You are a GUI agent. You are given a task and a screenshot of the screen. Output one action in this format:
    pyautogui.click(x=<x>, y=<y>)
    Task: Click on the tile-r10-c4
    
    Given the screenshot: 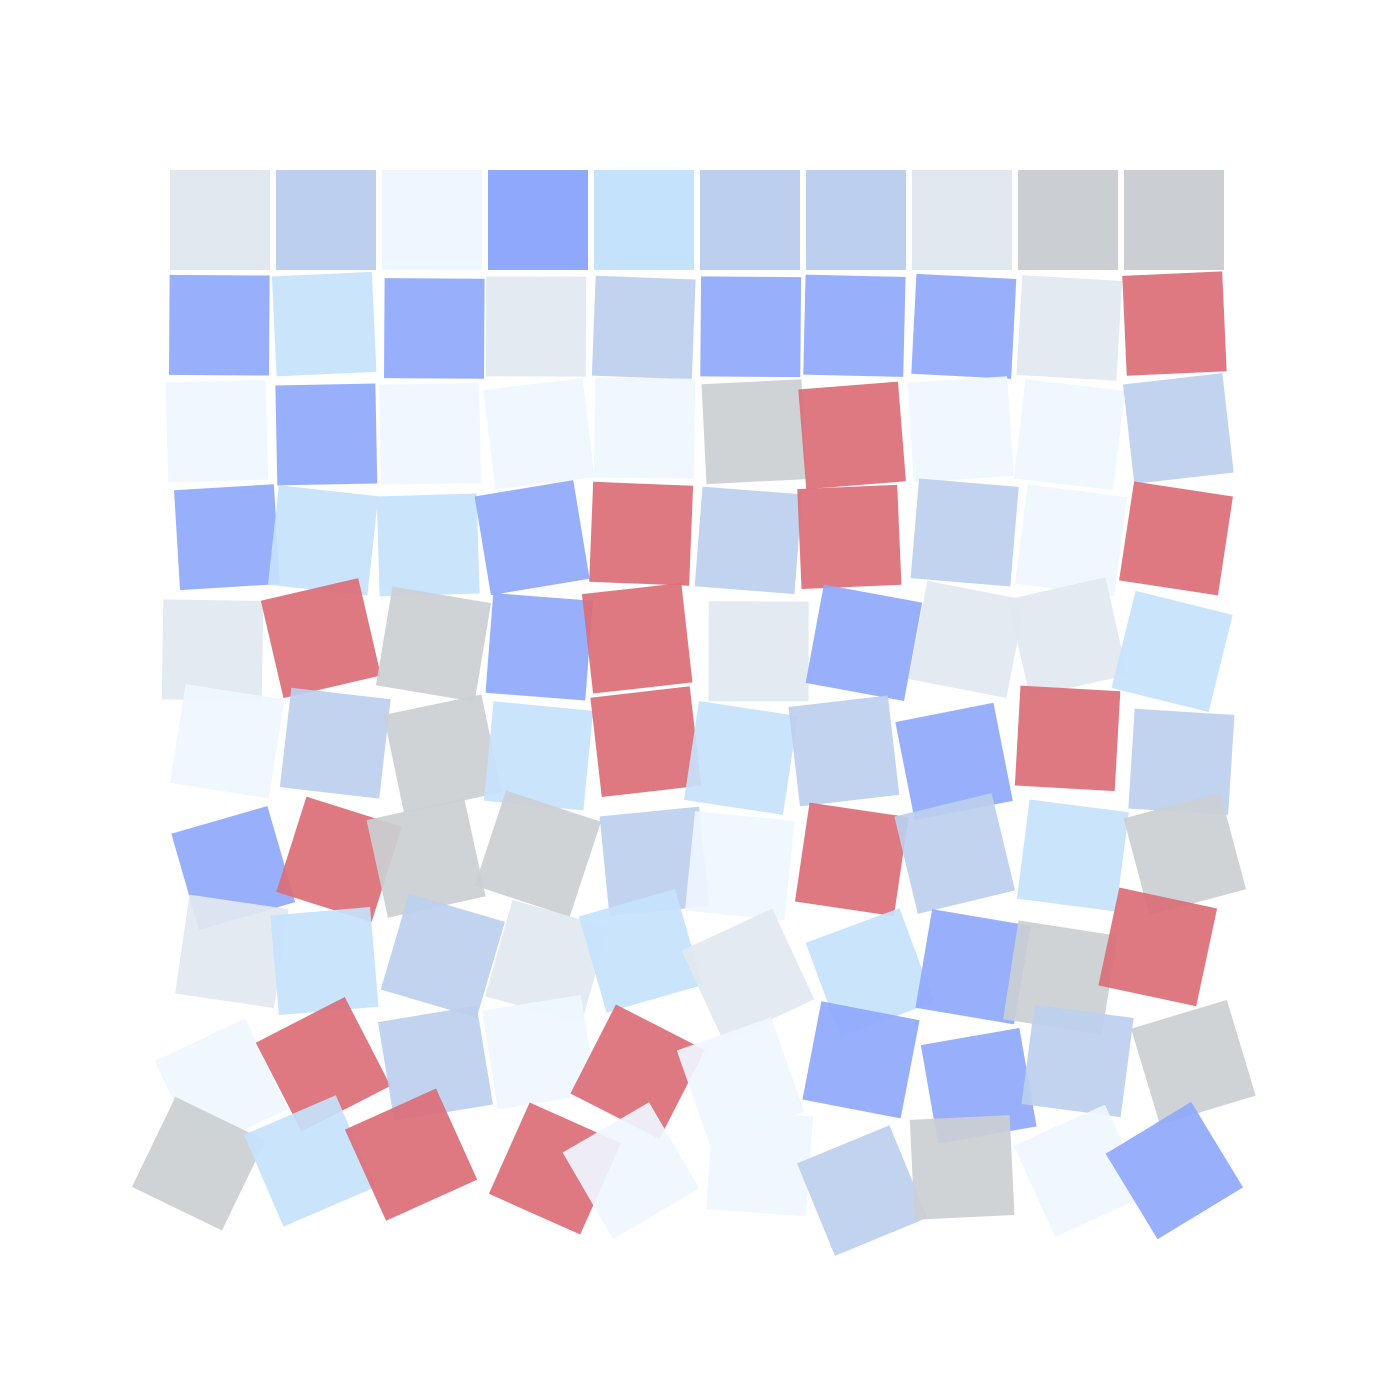 What is the action you would take?
    pyautogui.click(x=554, y=1168)
    